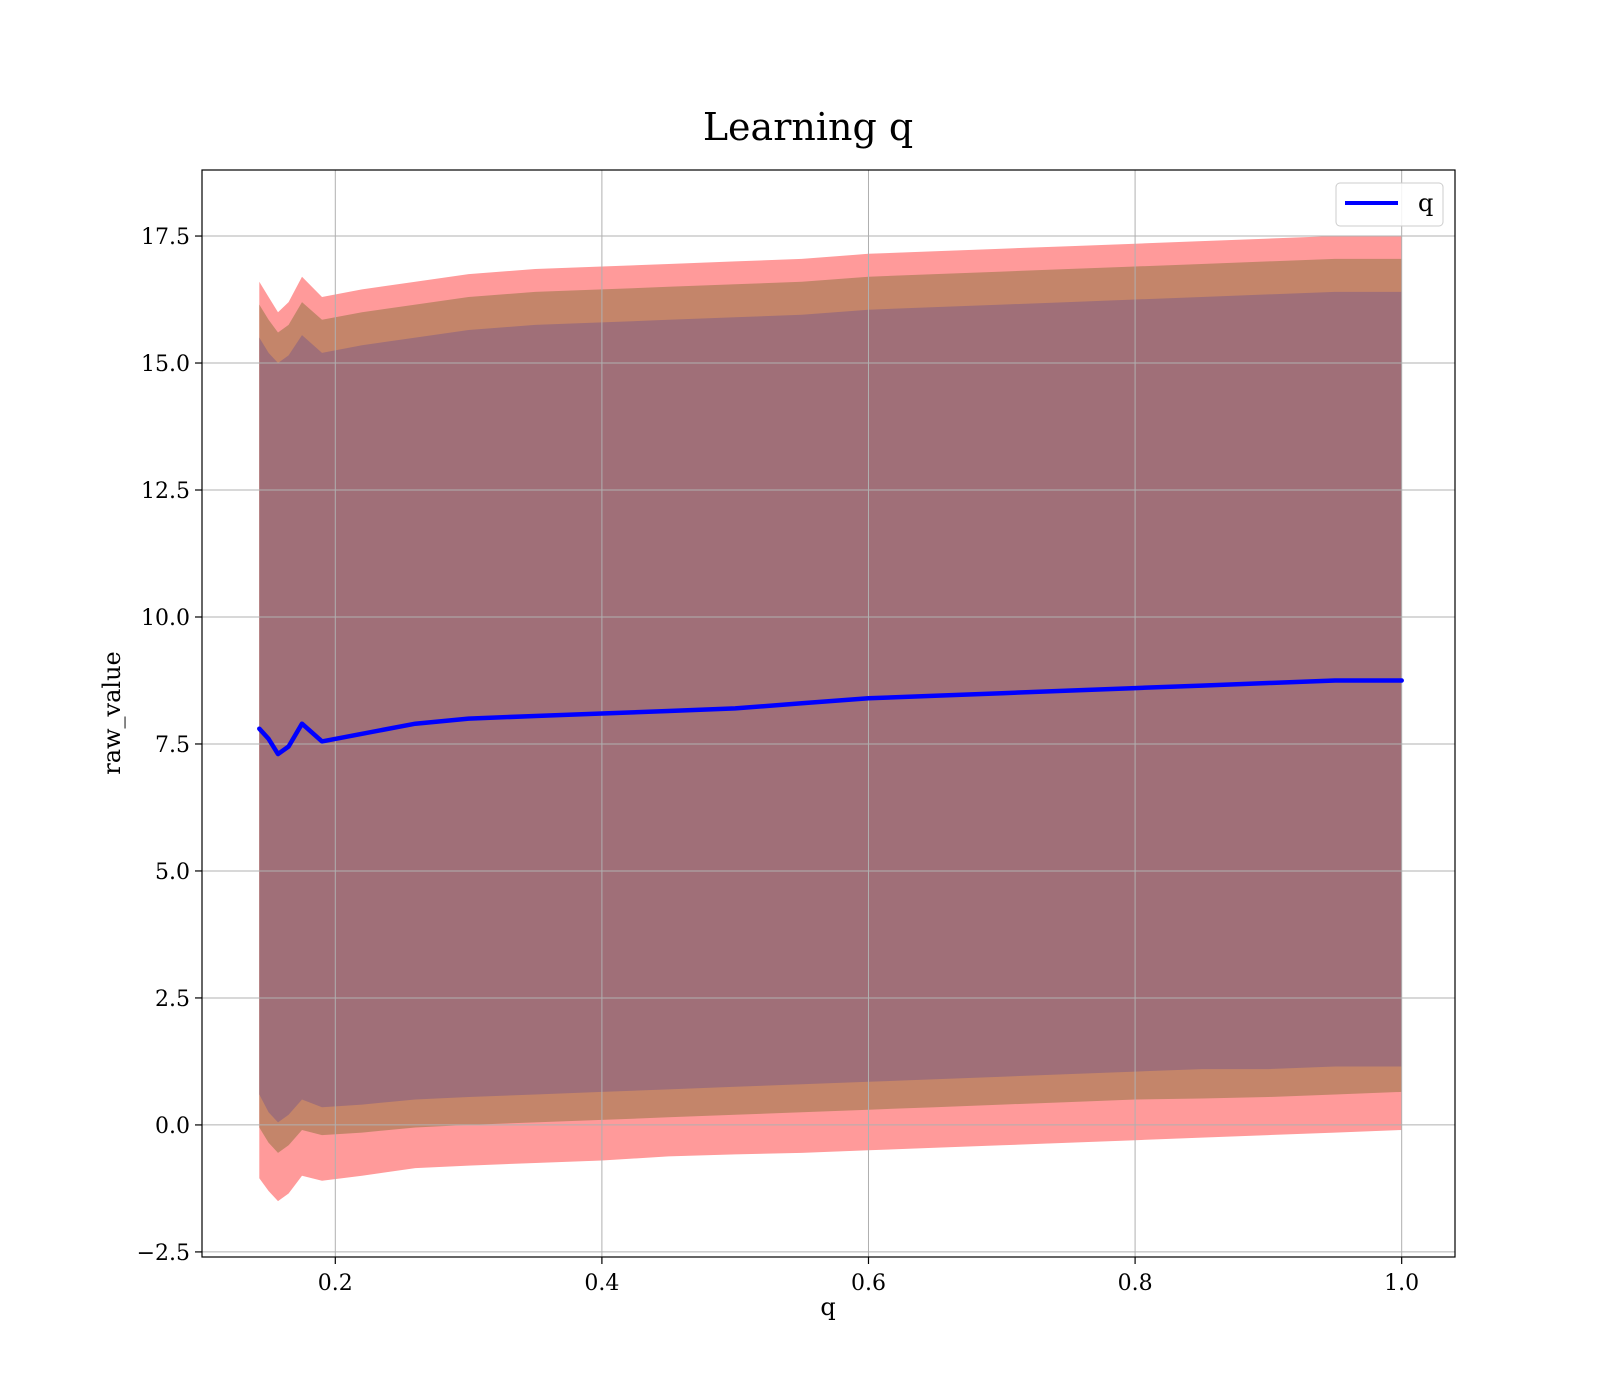 The height and width of the screenshot is (1400, 1600). What do you see at coordinates (1135, 1283) in the screenshot?
I see `x-tick-label: 0.8` at bounding box center [1135, 1283].